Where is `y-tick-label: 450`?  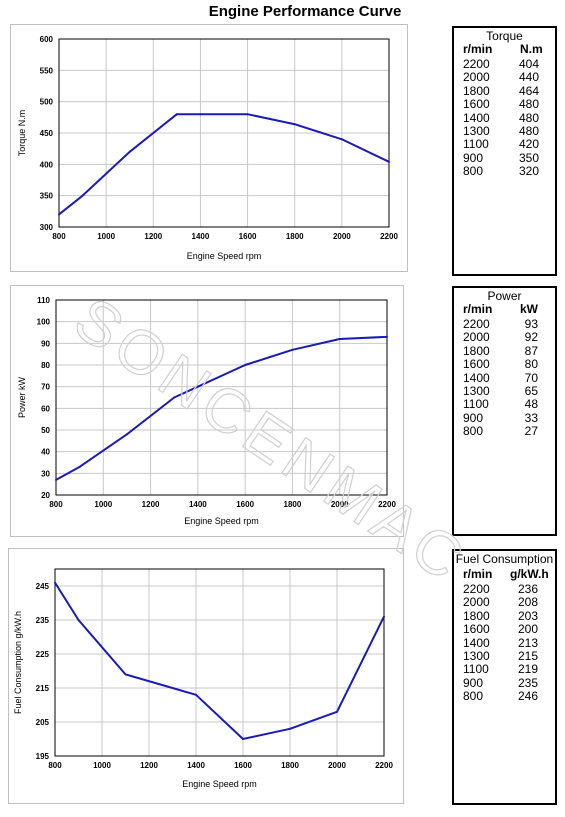
y-tick-label: 450 is located at coordinates (47, 133).